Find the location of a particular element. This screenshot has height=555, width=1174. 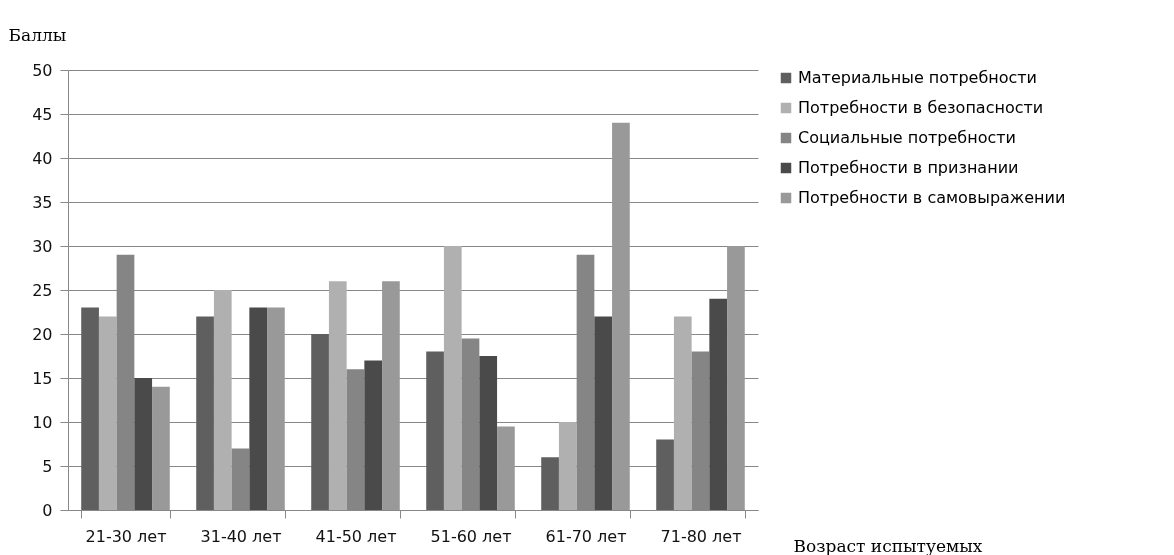

x-axis-title: Возраст испытуемых is located at coordinates (888, 545).